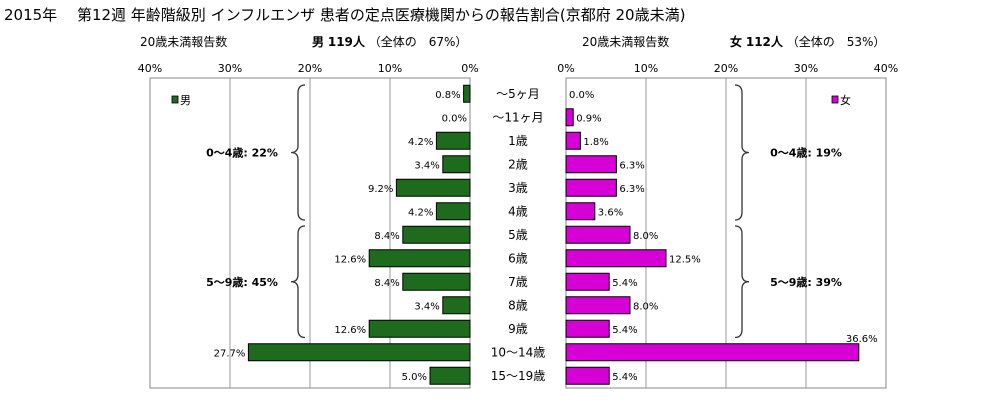  I want to click on male-value-label: 0.0%, so click(454, 118).